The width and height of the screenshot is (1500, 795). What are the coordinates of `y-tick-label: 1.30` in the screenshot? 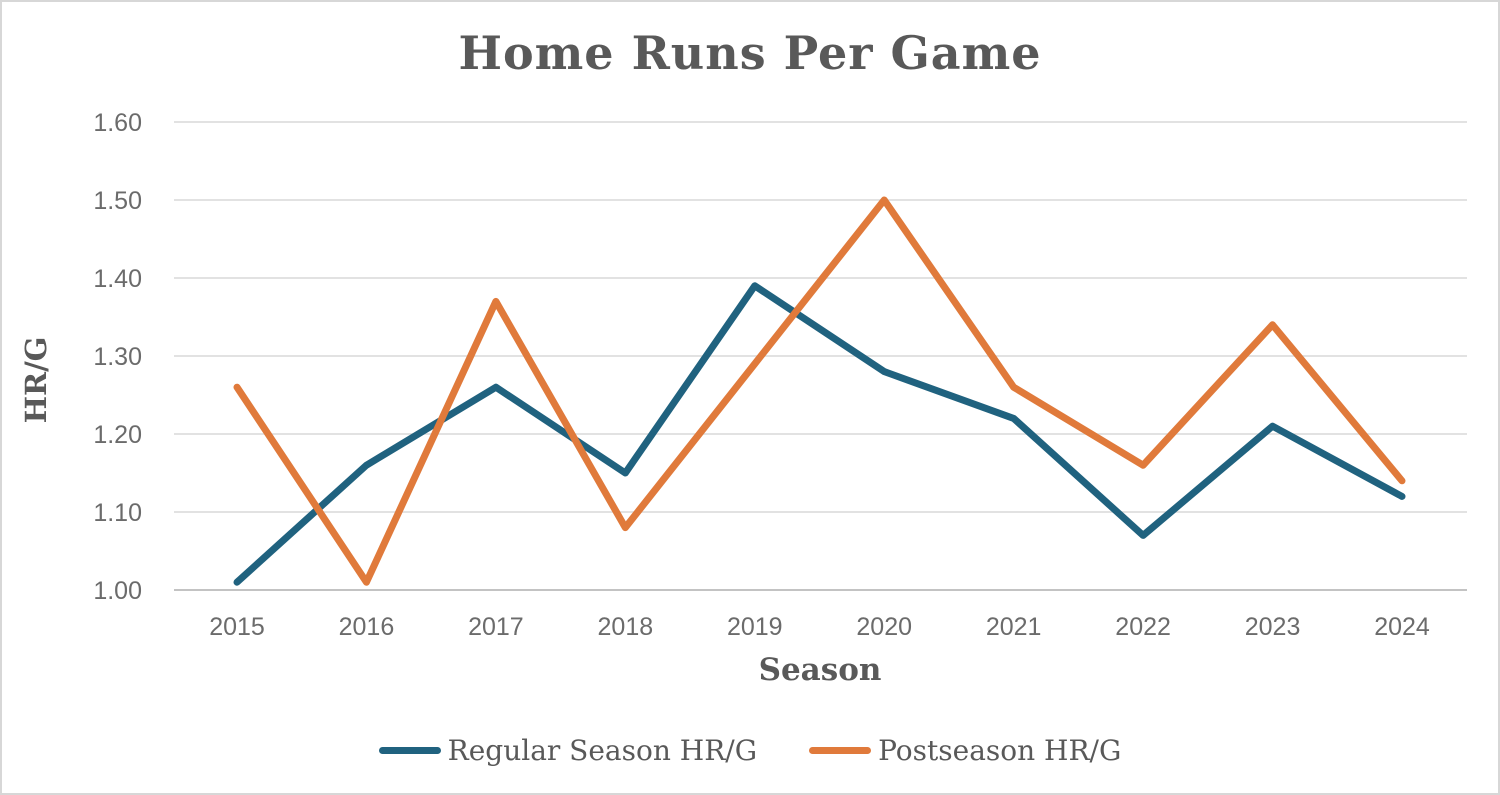 It's located at (117, 357).